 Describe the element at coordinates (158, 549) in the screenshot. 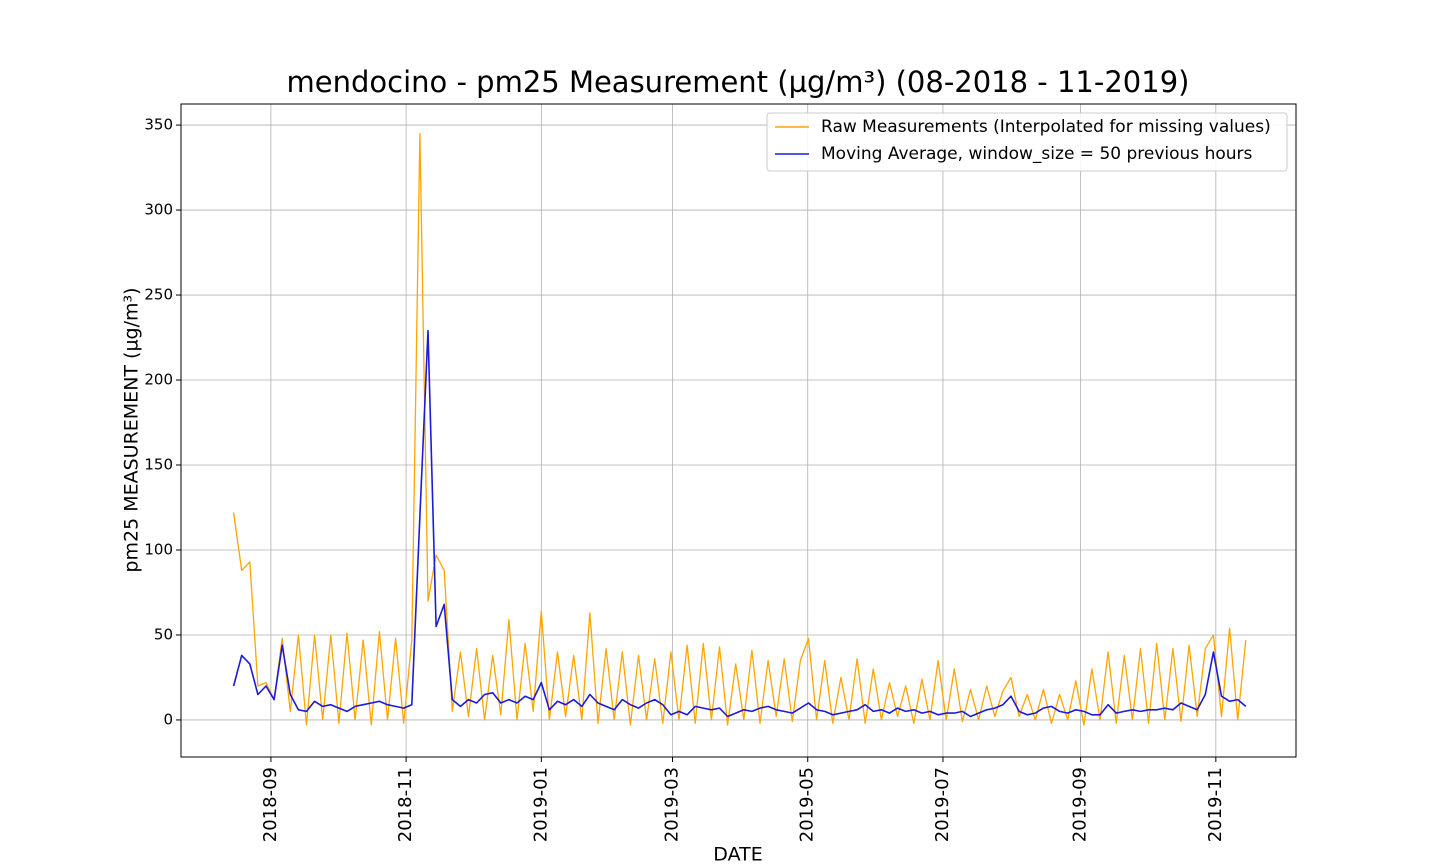

I see `y-tick-label: 100` at that location.